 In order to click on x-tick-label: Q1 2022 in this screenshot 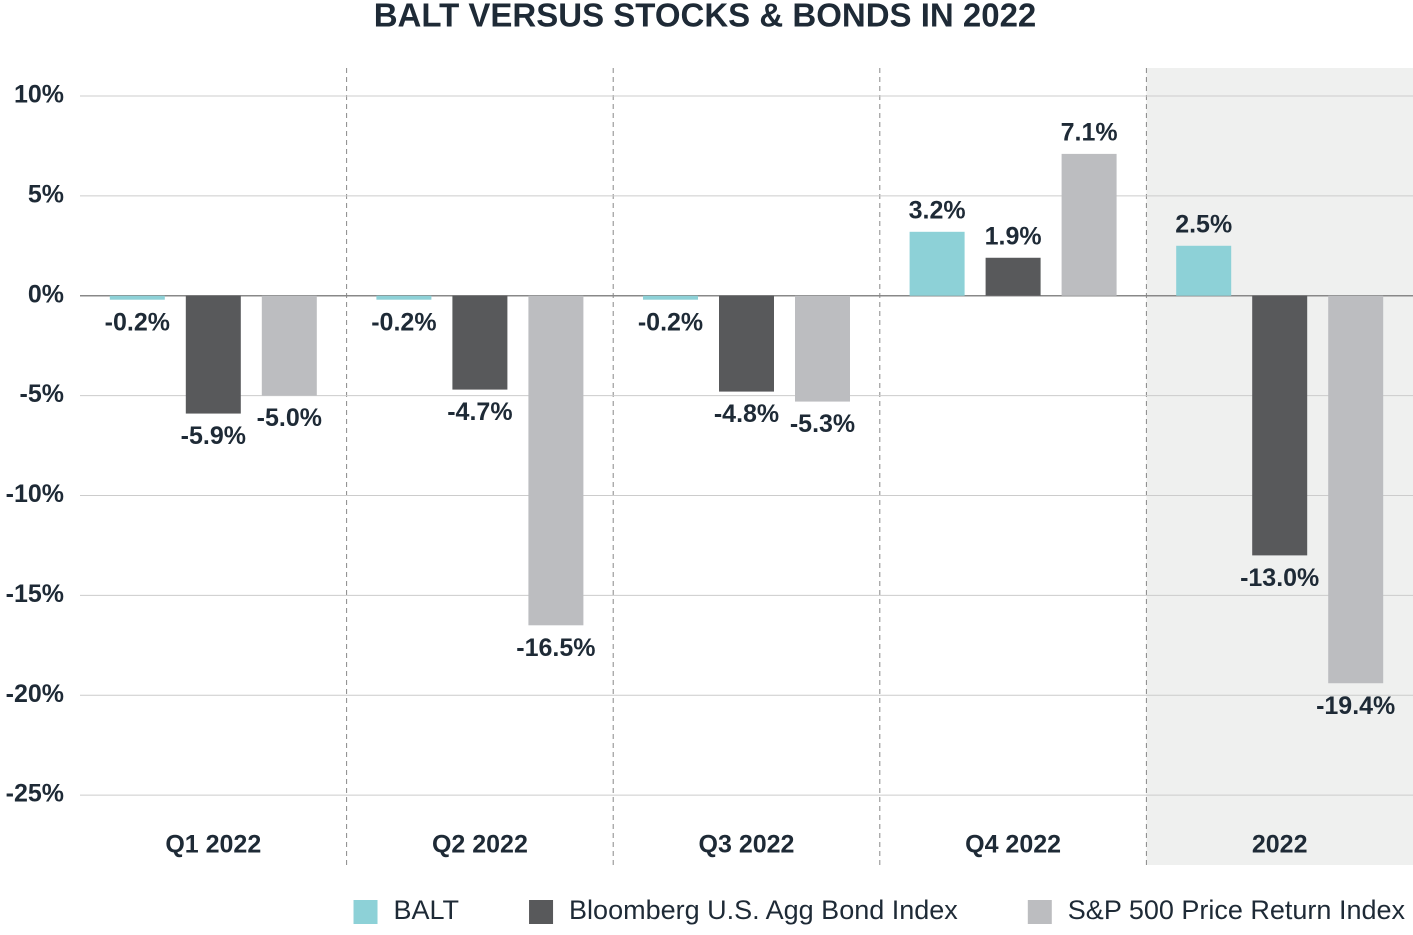, I will do `click(213, 845)`.